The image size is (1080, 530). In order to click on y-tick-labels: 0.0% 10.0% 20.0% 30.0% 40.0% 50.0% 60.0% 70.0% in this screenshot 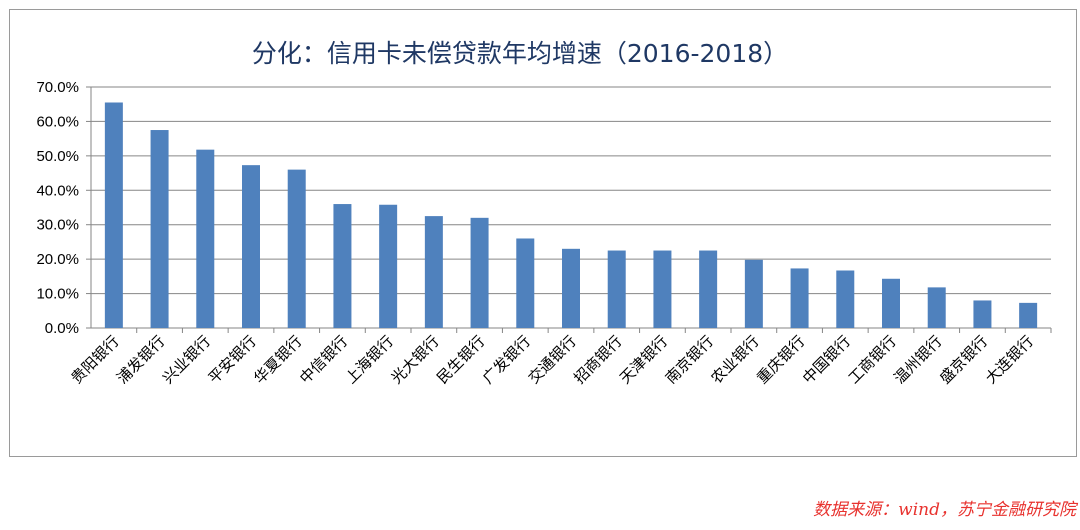, I will do `click(57, 208)`.